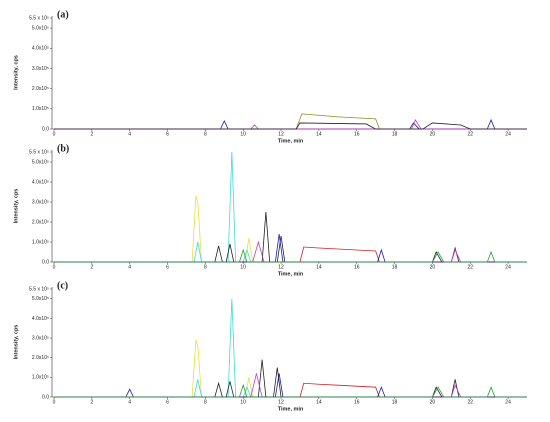  Describe the element at coordinates (63, 148) in the screenshot. I see `panel-title: (b)` at that location.